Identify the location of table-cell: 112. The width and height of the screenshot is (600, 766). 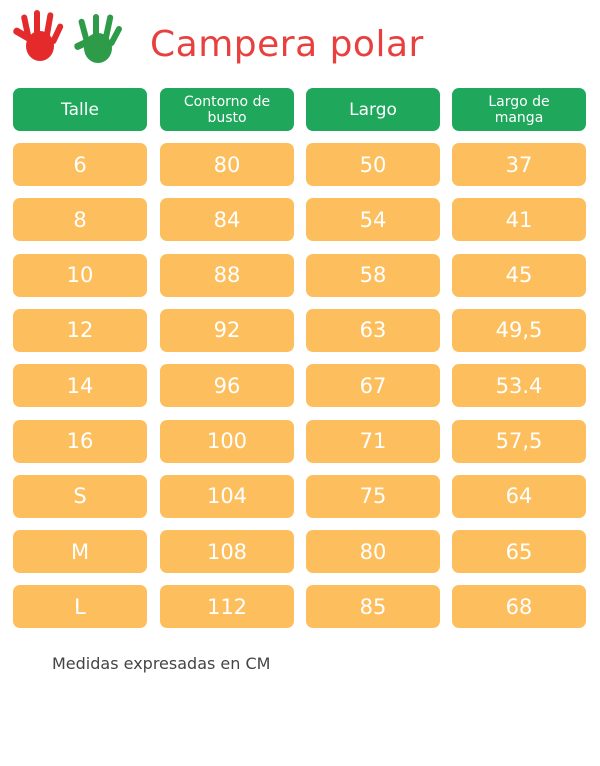
(227, 607).